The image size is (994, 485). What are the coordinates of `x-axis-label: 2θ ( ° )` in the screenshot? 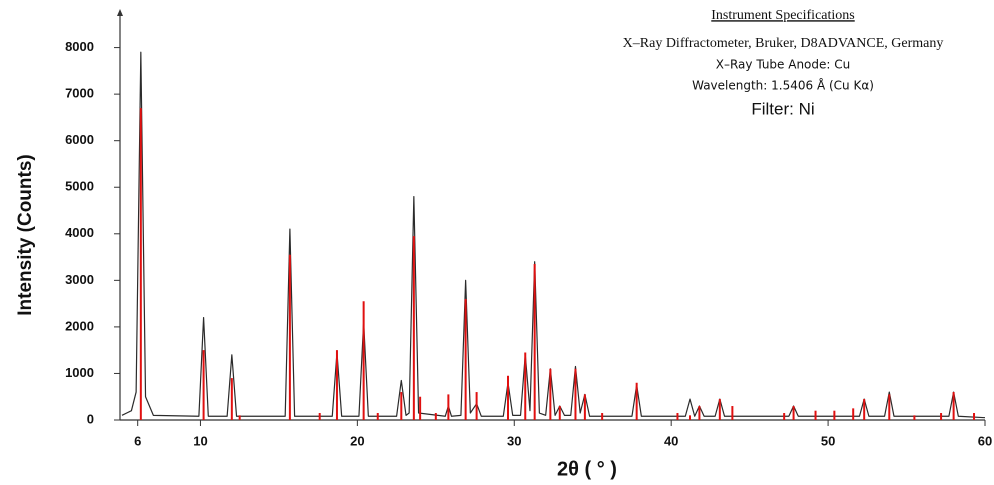 It's located at (587, 469).